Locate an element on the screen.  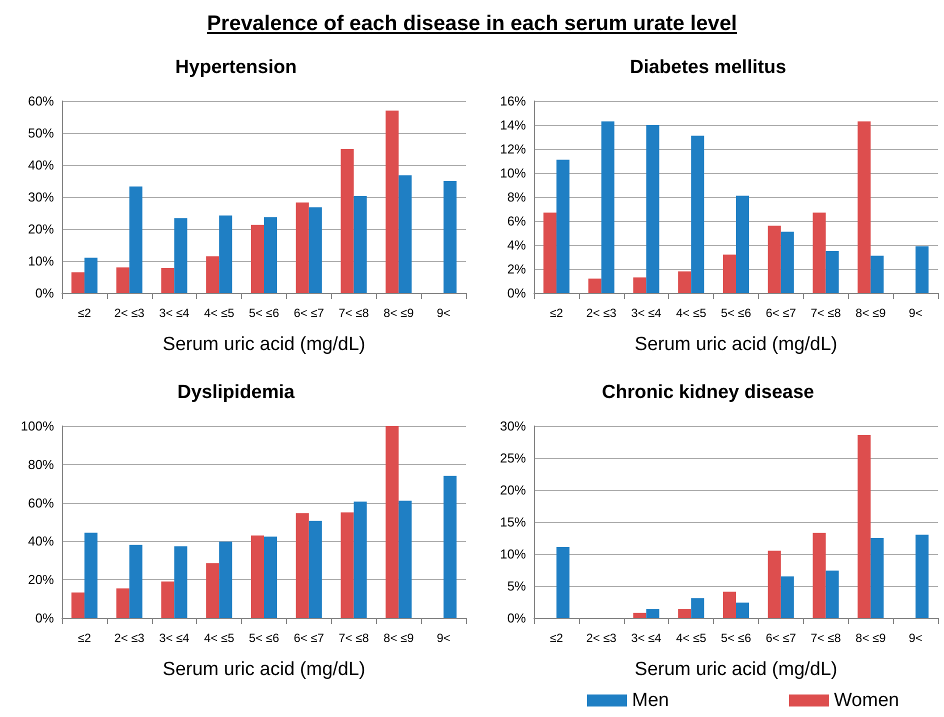
y-tick-label: 8% is located at coordinates (516, 197).